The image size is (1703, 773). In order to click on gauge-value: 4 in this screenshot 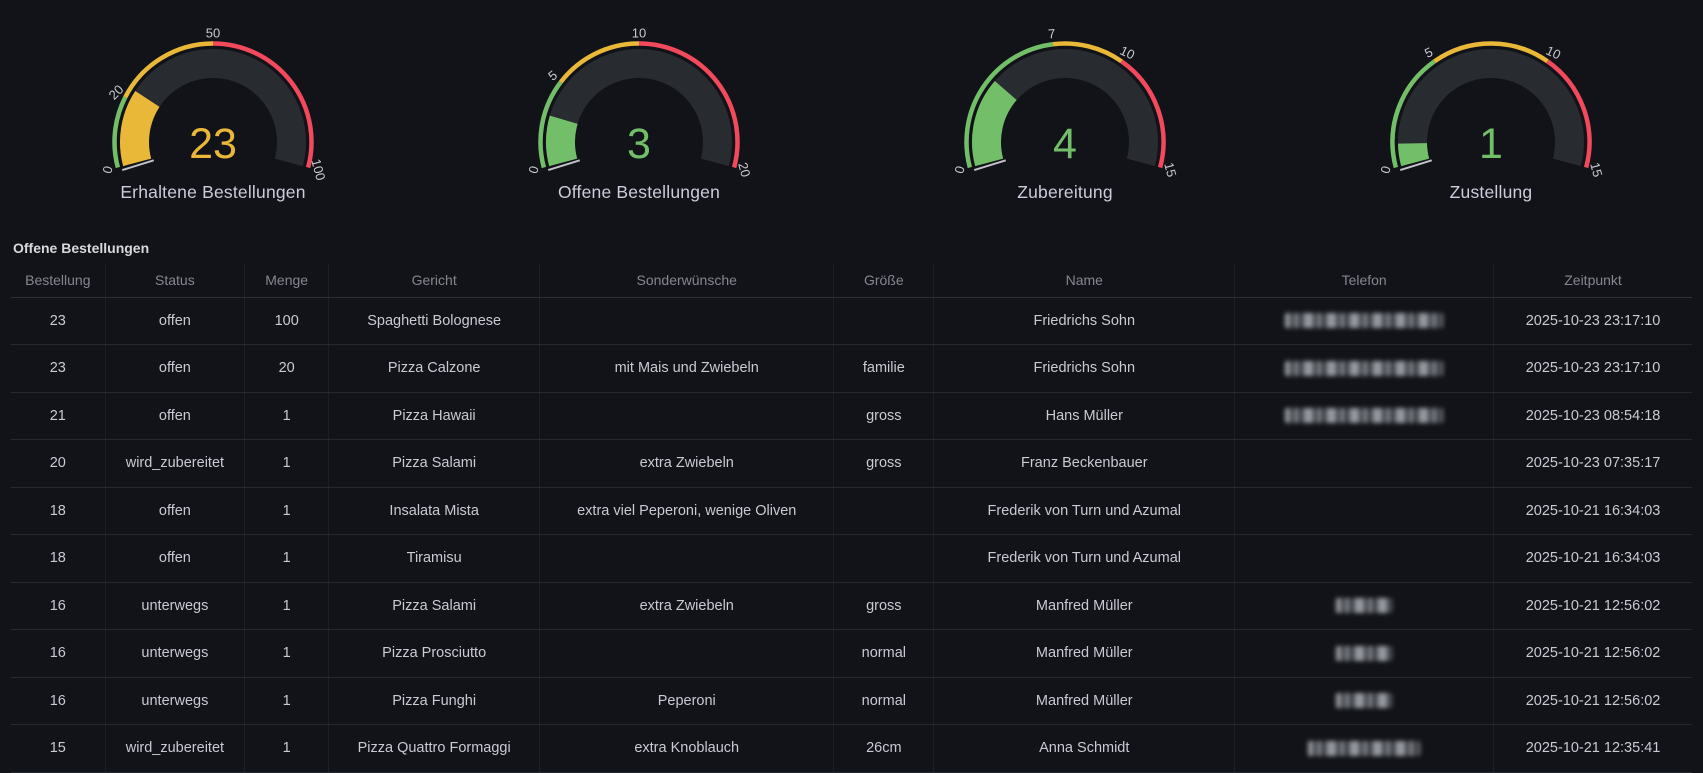, I will do `click(1065, 144)`.